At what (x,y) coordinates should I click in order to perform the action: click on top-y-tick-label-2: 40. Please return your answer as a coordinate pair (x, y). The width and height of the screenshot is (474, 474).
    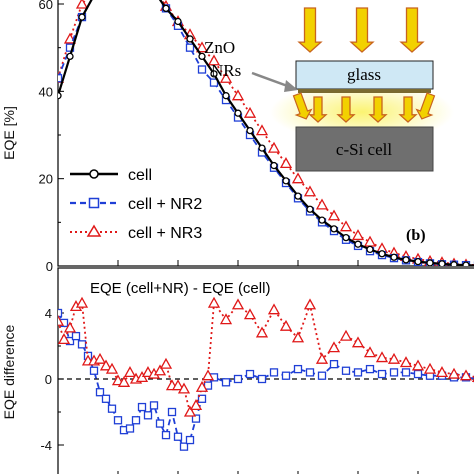
    Looking at the image, I should click on (46, 91).